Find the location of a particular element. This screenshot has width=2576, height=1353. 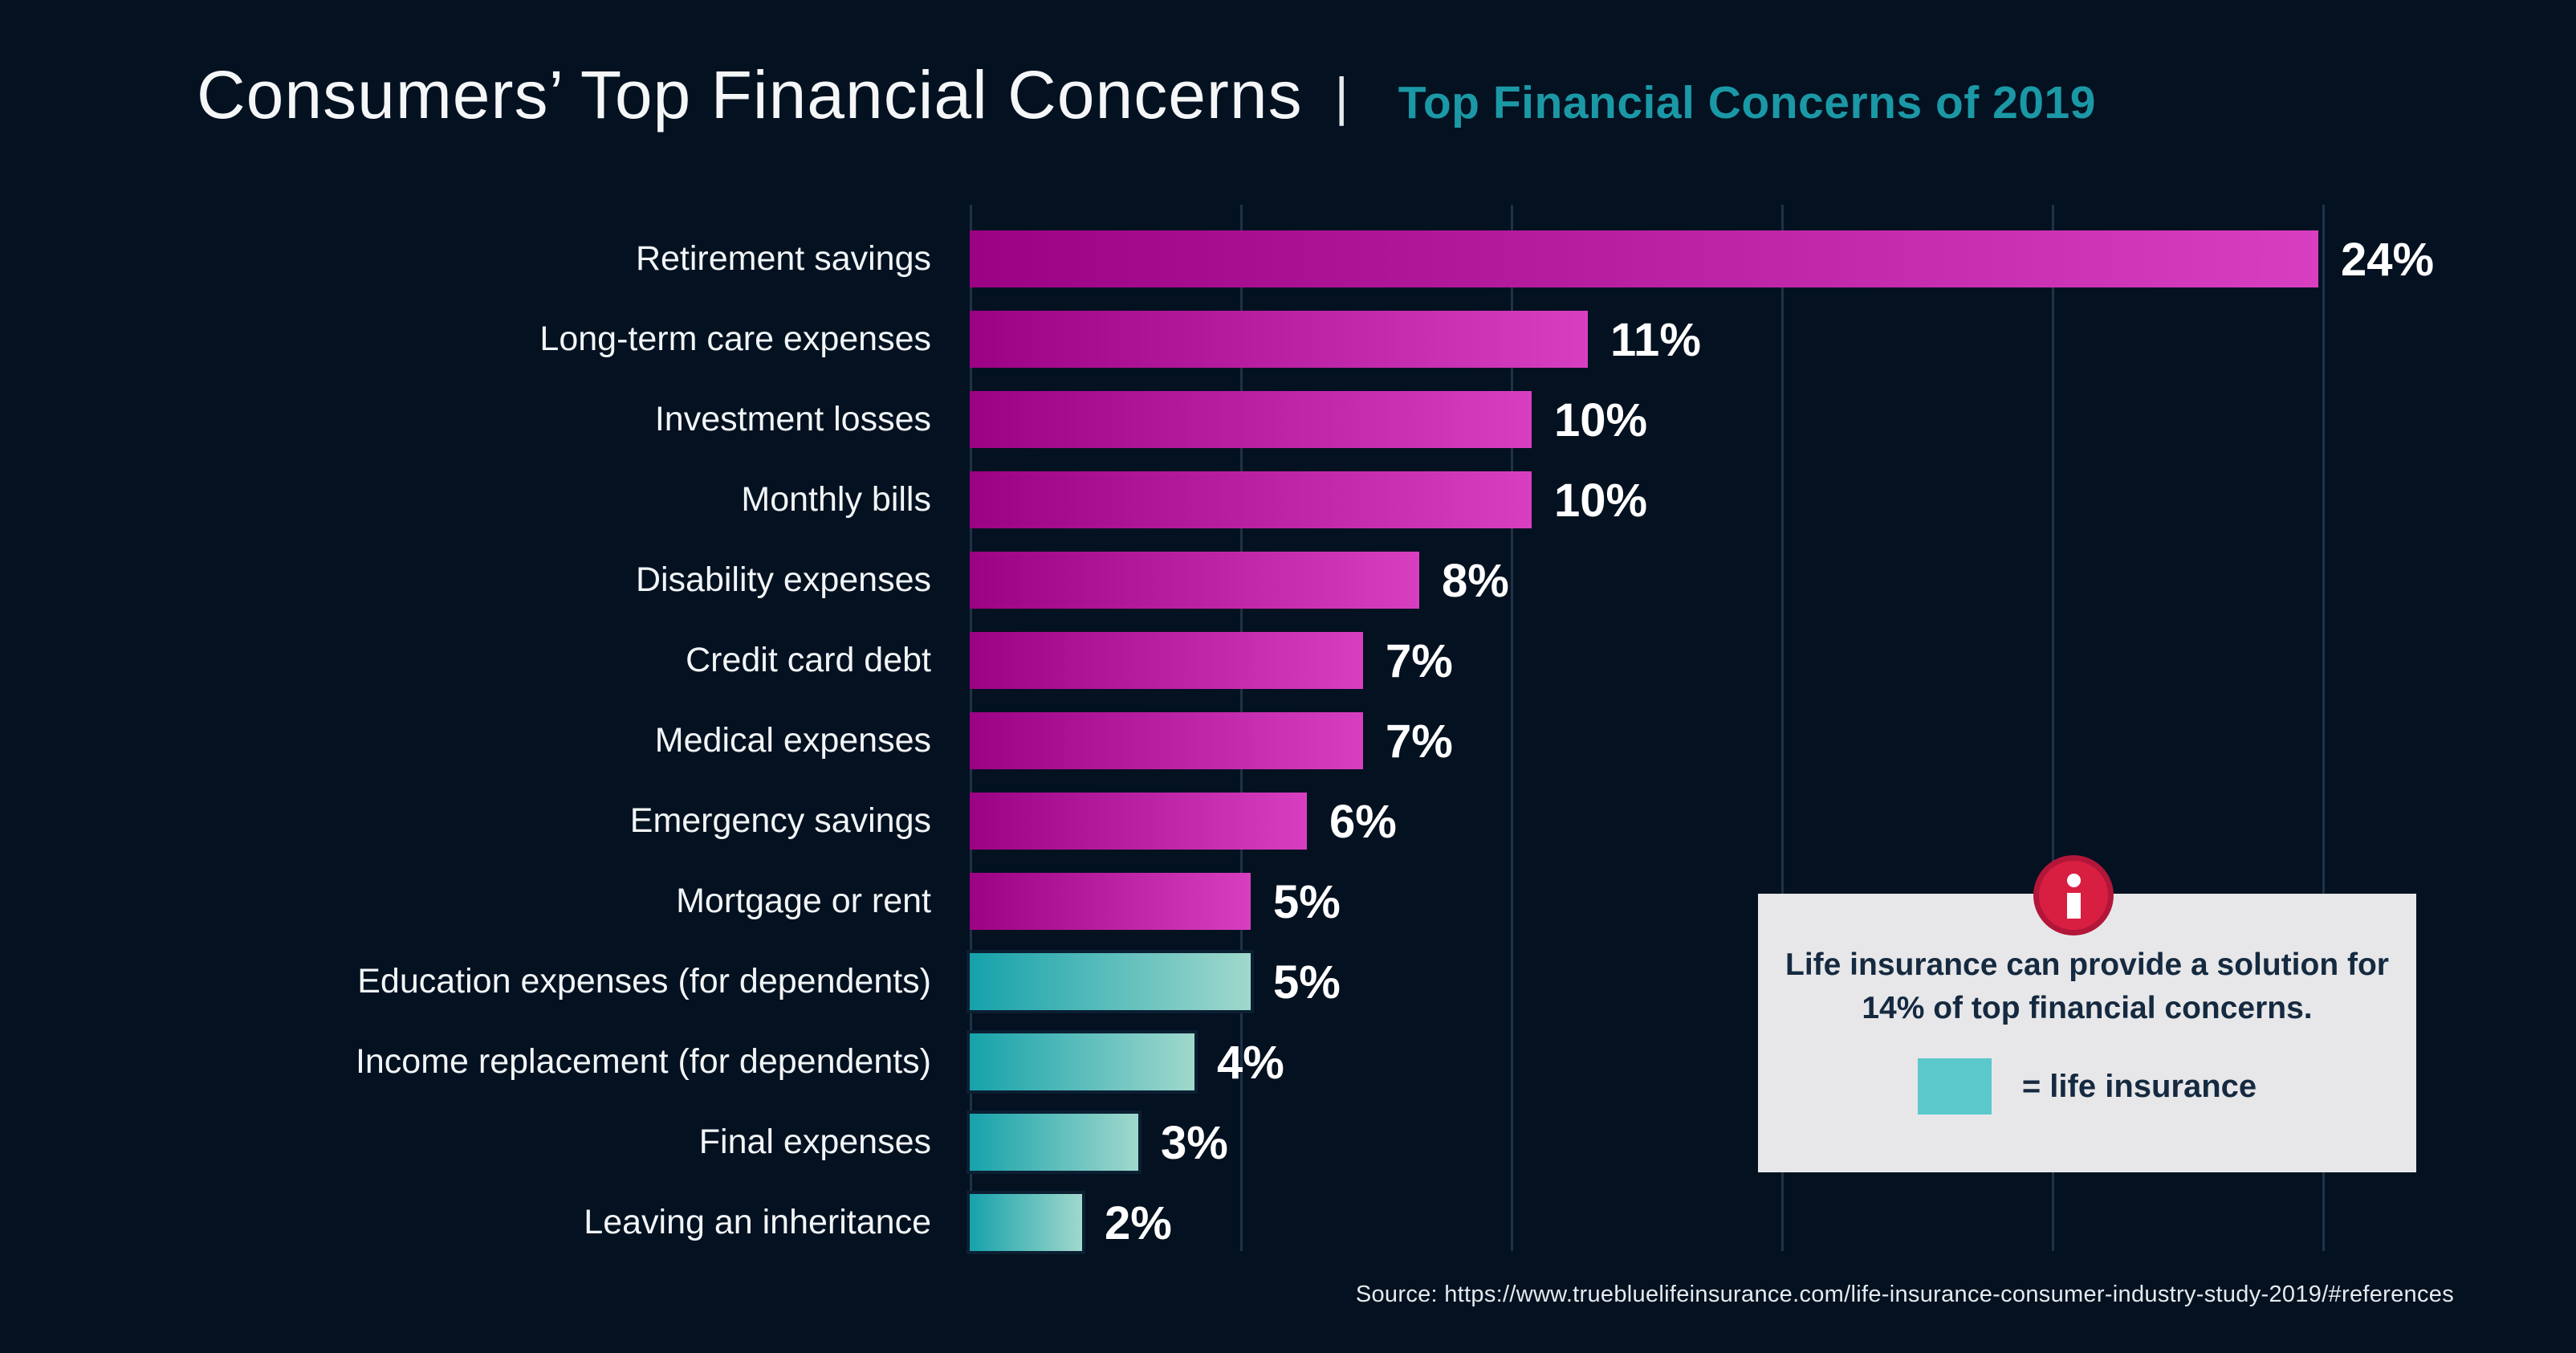

legend-label: = life insurance is located at coordinates (2139, 1086).